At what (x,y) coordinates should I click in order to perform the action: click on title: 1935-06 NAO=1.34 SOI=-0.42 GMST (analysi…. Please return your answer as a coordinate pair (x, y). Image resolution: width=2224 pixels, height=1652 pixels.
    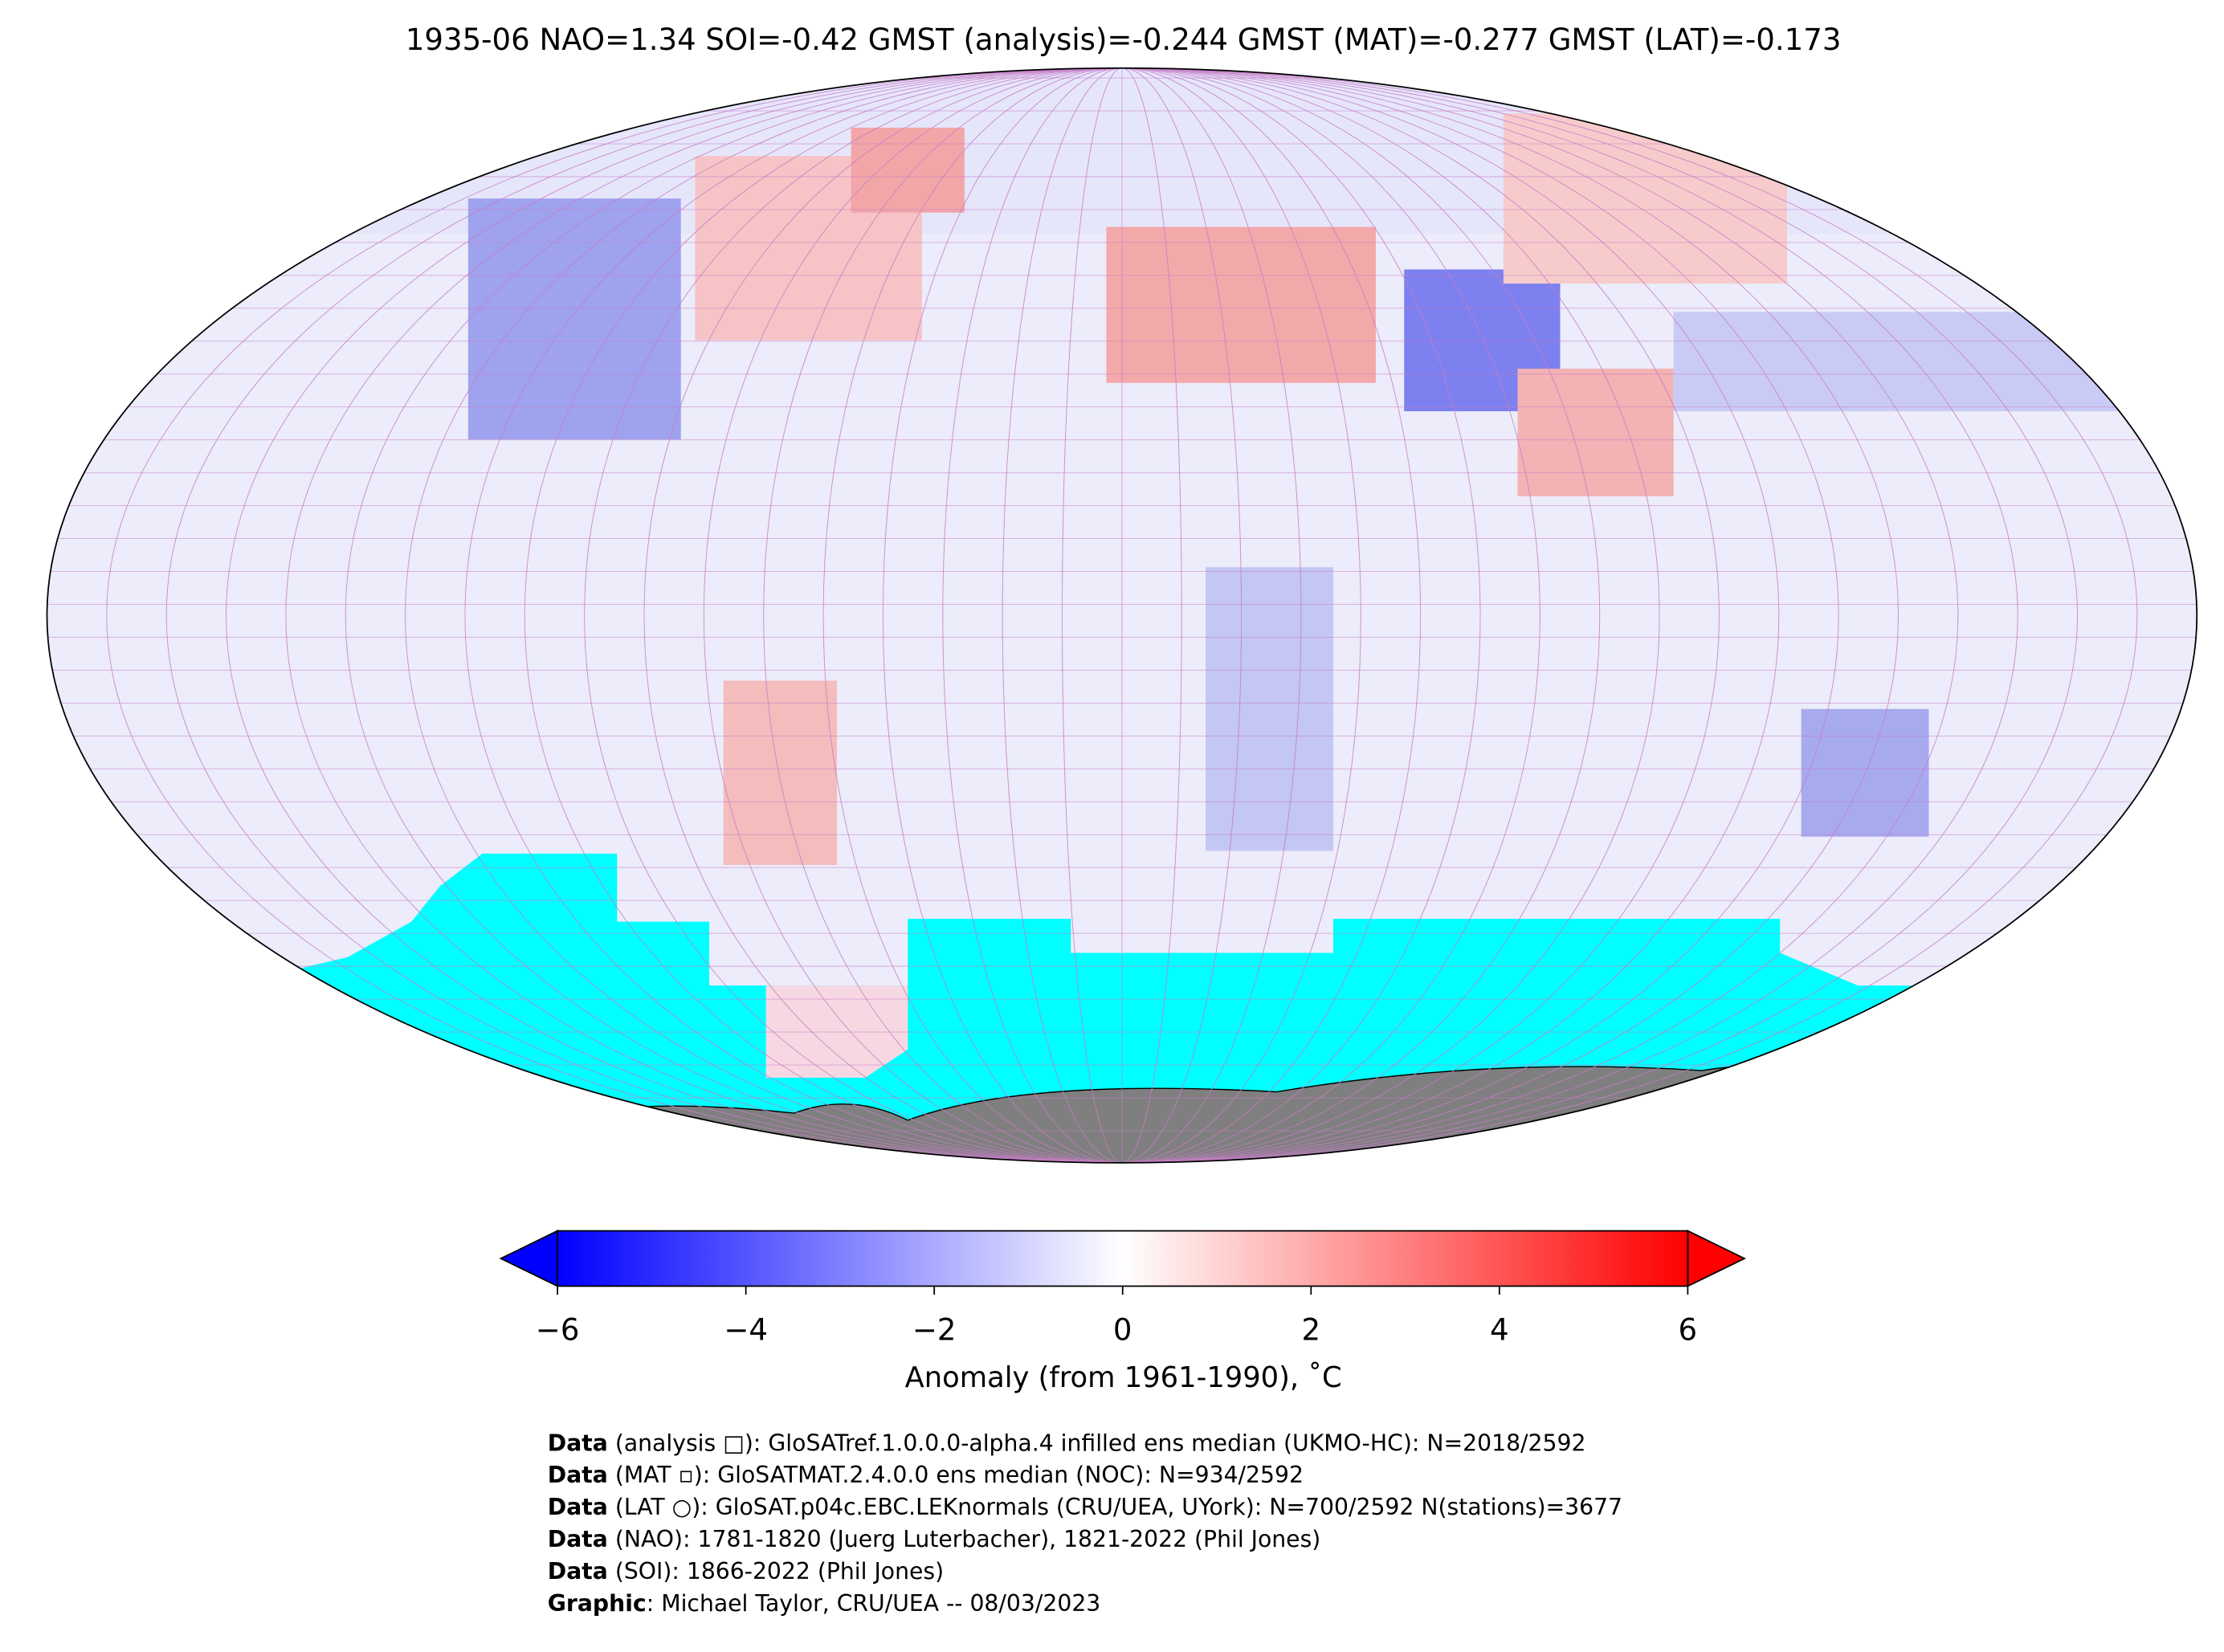
    Looking at the image, I should click on (1124, 39).